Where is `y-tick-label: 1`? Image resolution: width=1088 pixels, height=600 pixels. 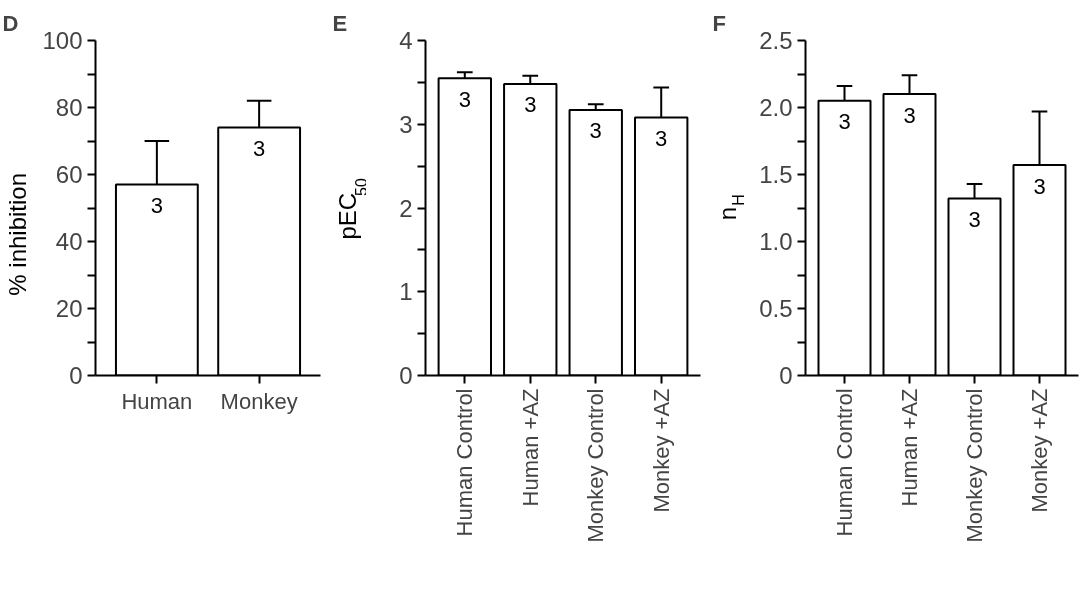 y-tick-label: 1 is located at coordinates (406, 292).